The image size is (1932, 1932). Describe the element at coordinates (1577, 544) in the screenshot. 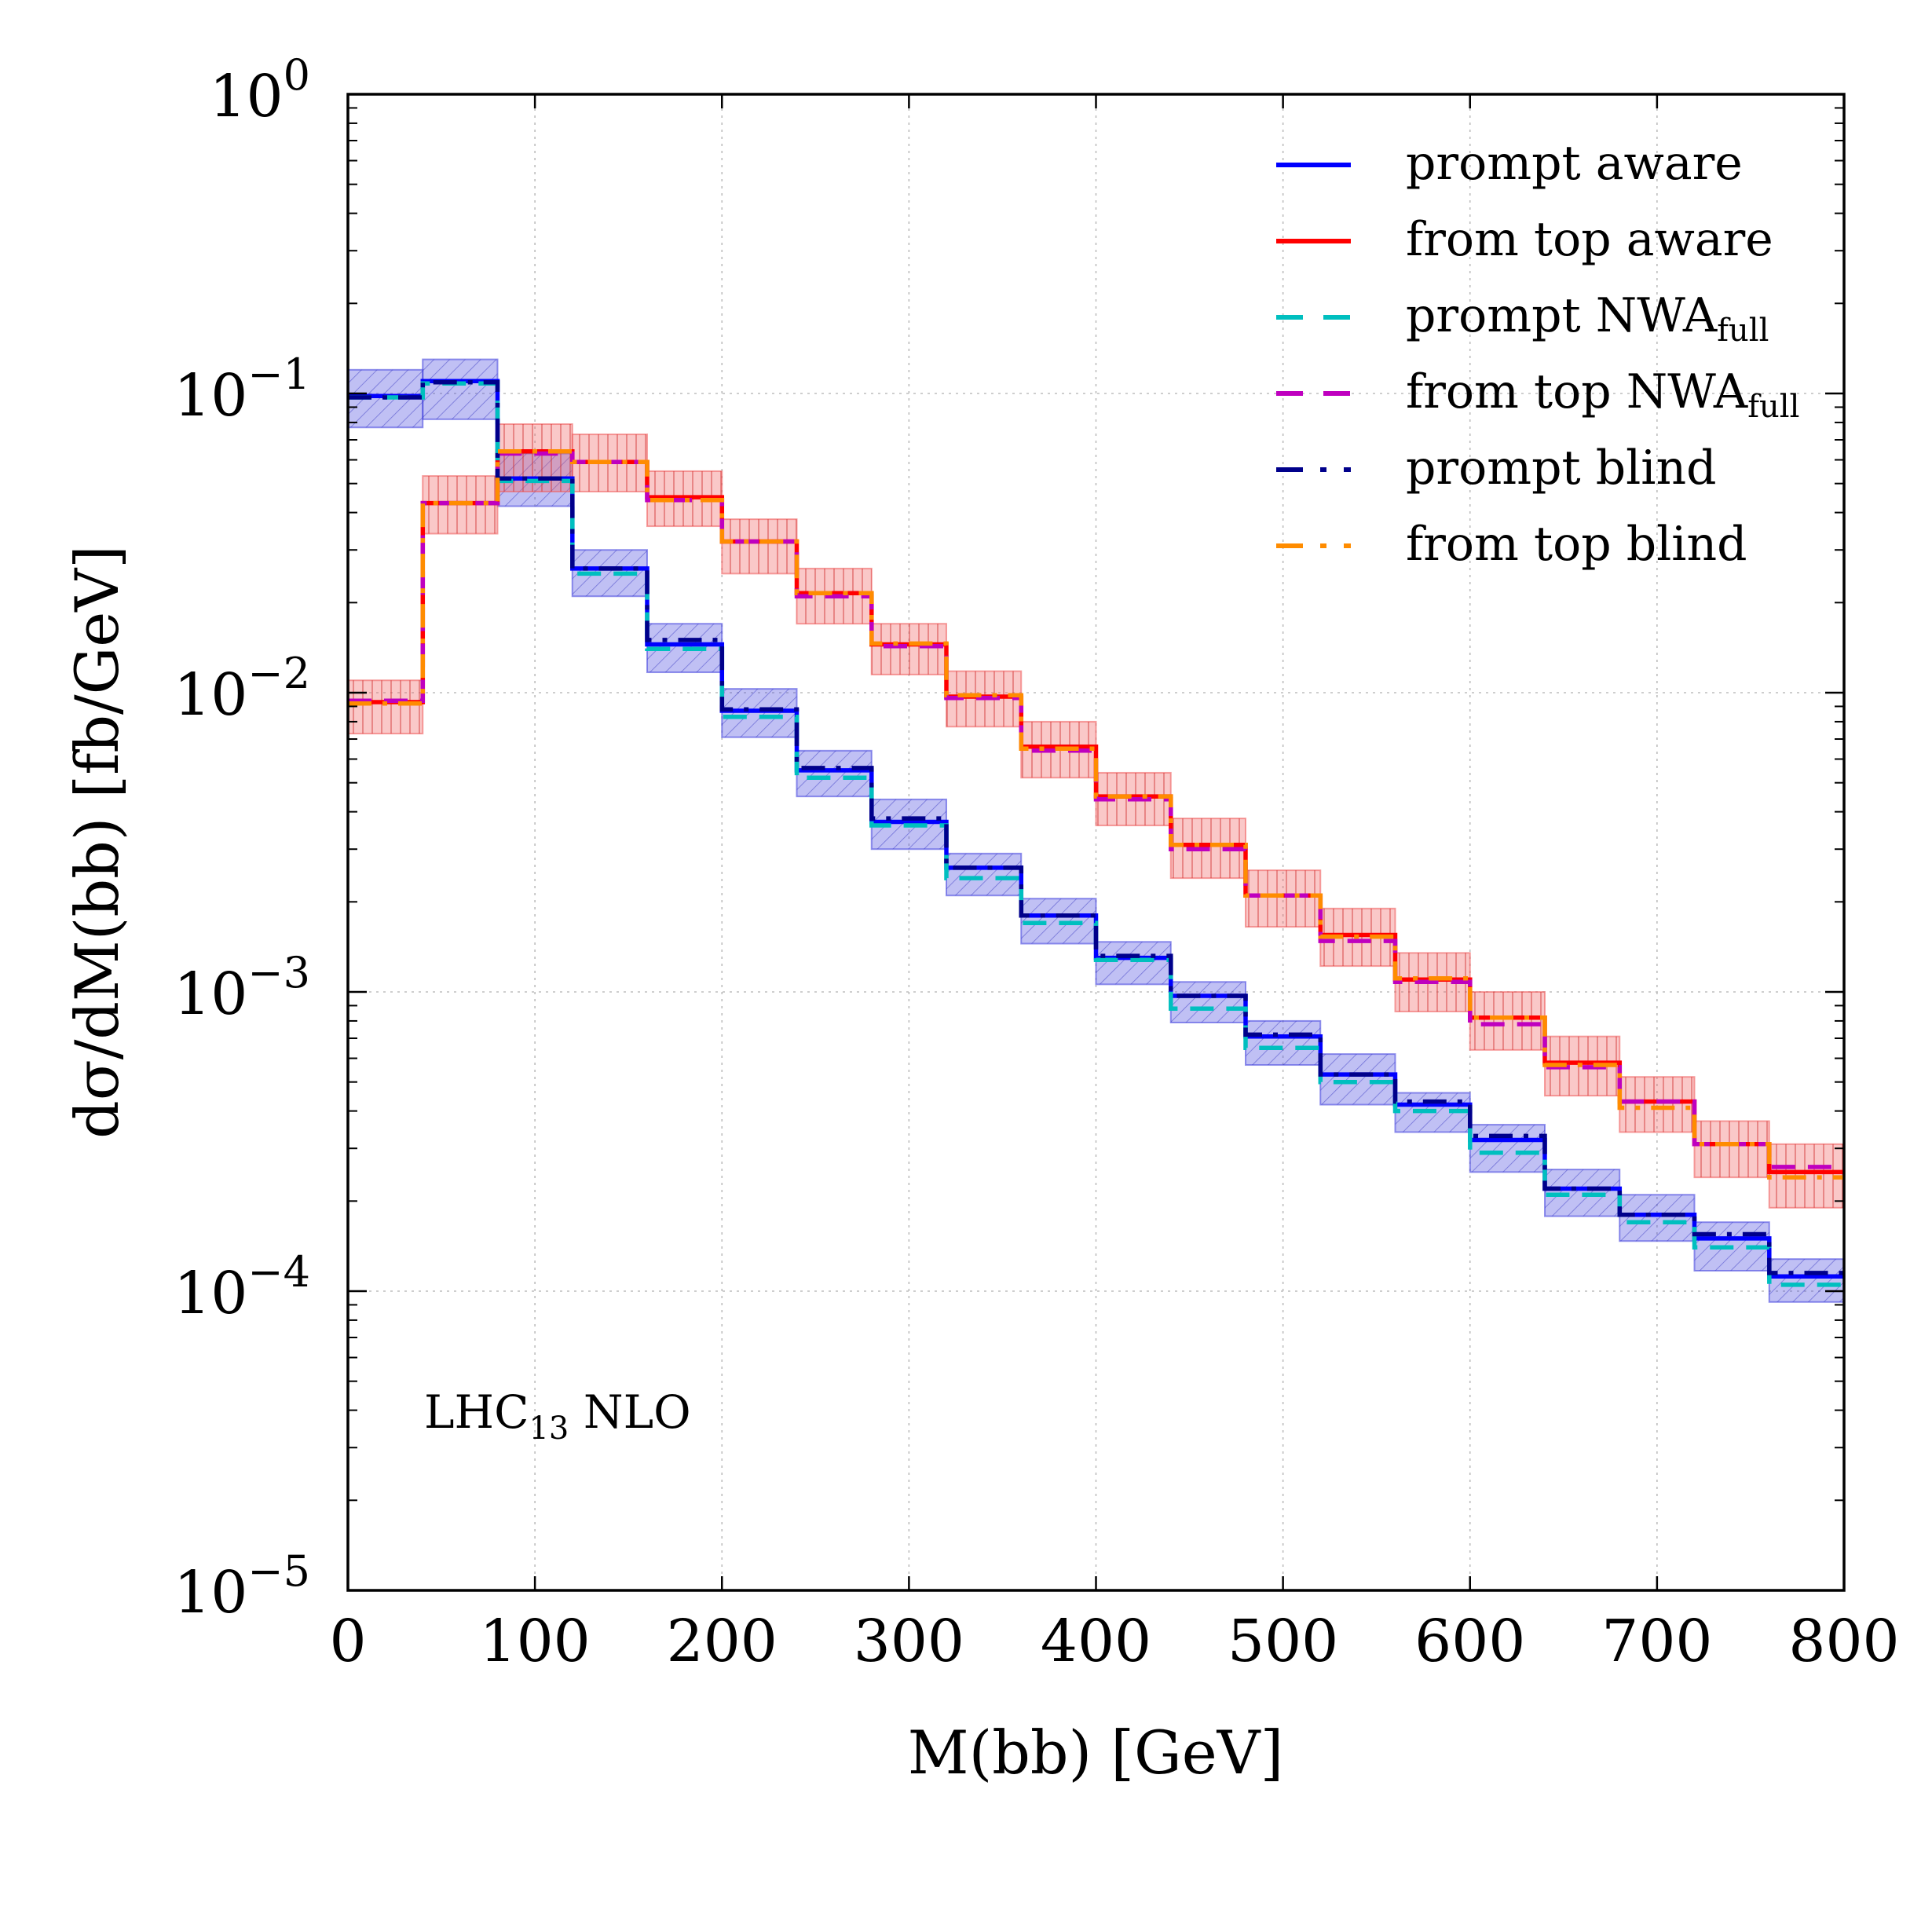

I see `legend-label: from top blind` at that location.